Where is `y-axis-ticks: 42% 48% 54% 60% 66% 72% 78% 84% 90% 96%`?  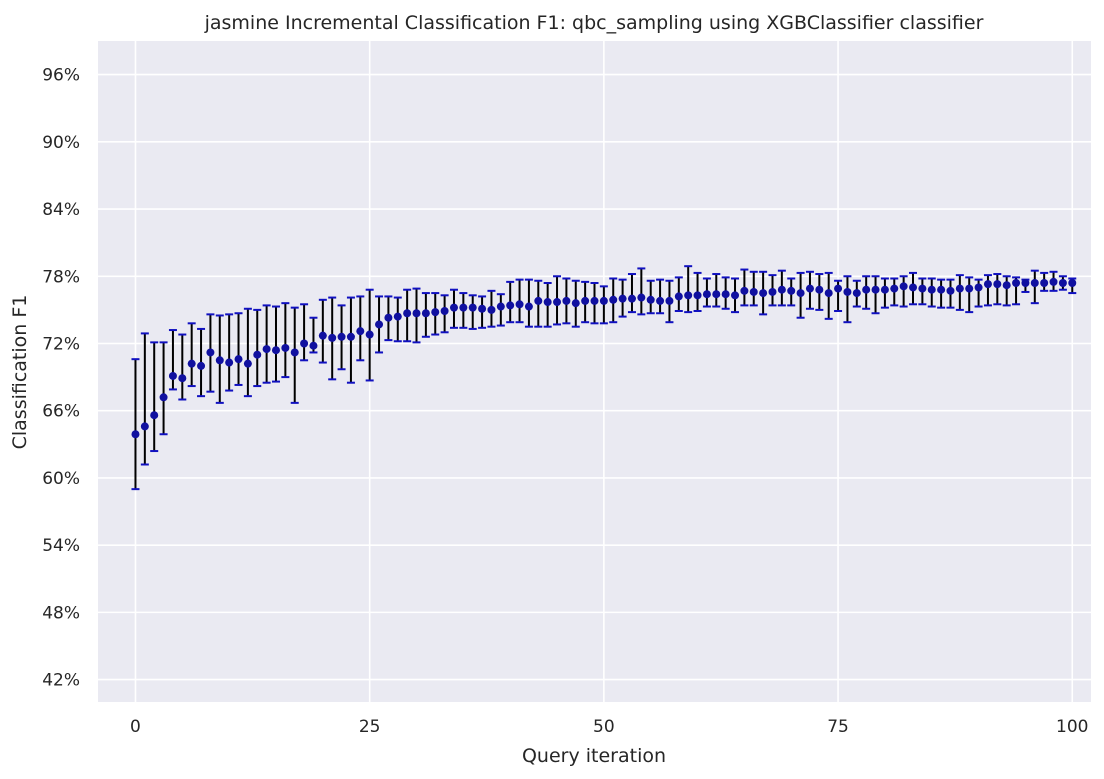 y-axis-ticks: 42% 48% 54% 60% 66% 72% 78% 84% 90% 96% is located at coordinates (61, 378).